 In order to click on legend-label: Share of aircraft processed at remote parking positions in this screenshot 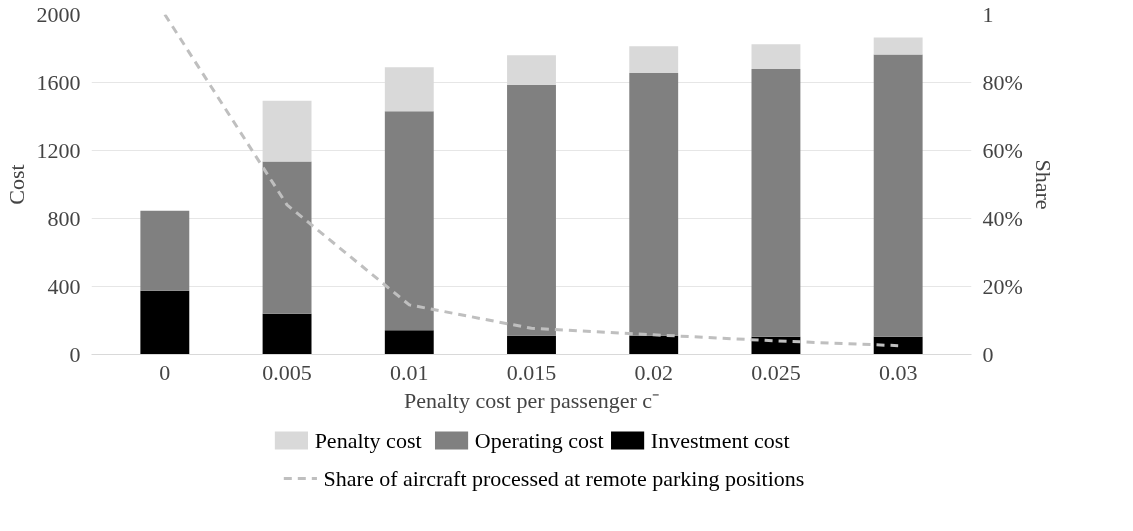, I will do `click(564, 478)`.